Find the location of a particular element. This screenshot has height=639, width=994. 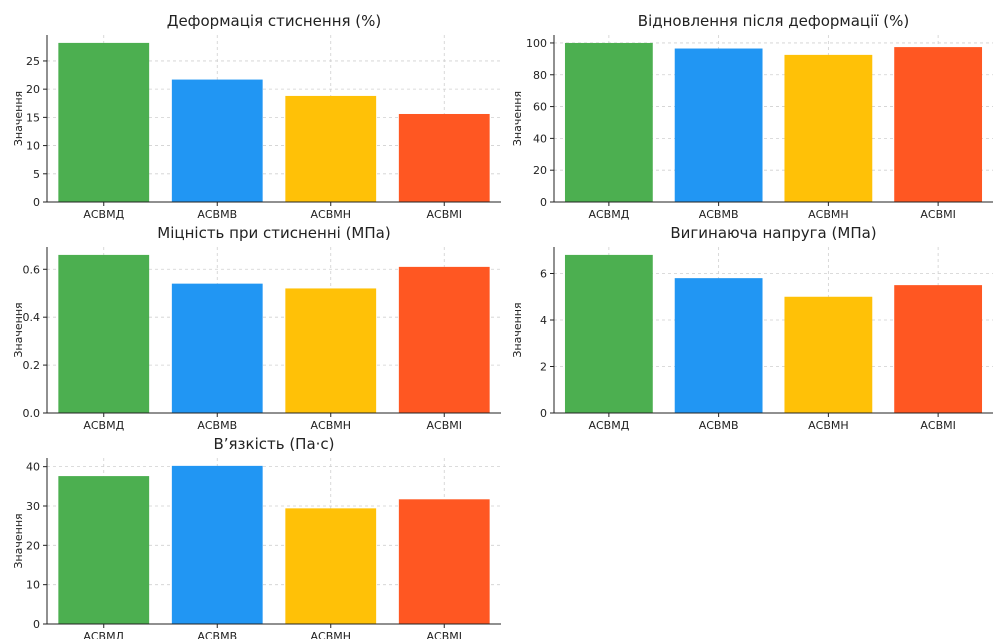

y-tick-label: 4 is located at coordinates (543, 320).